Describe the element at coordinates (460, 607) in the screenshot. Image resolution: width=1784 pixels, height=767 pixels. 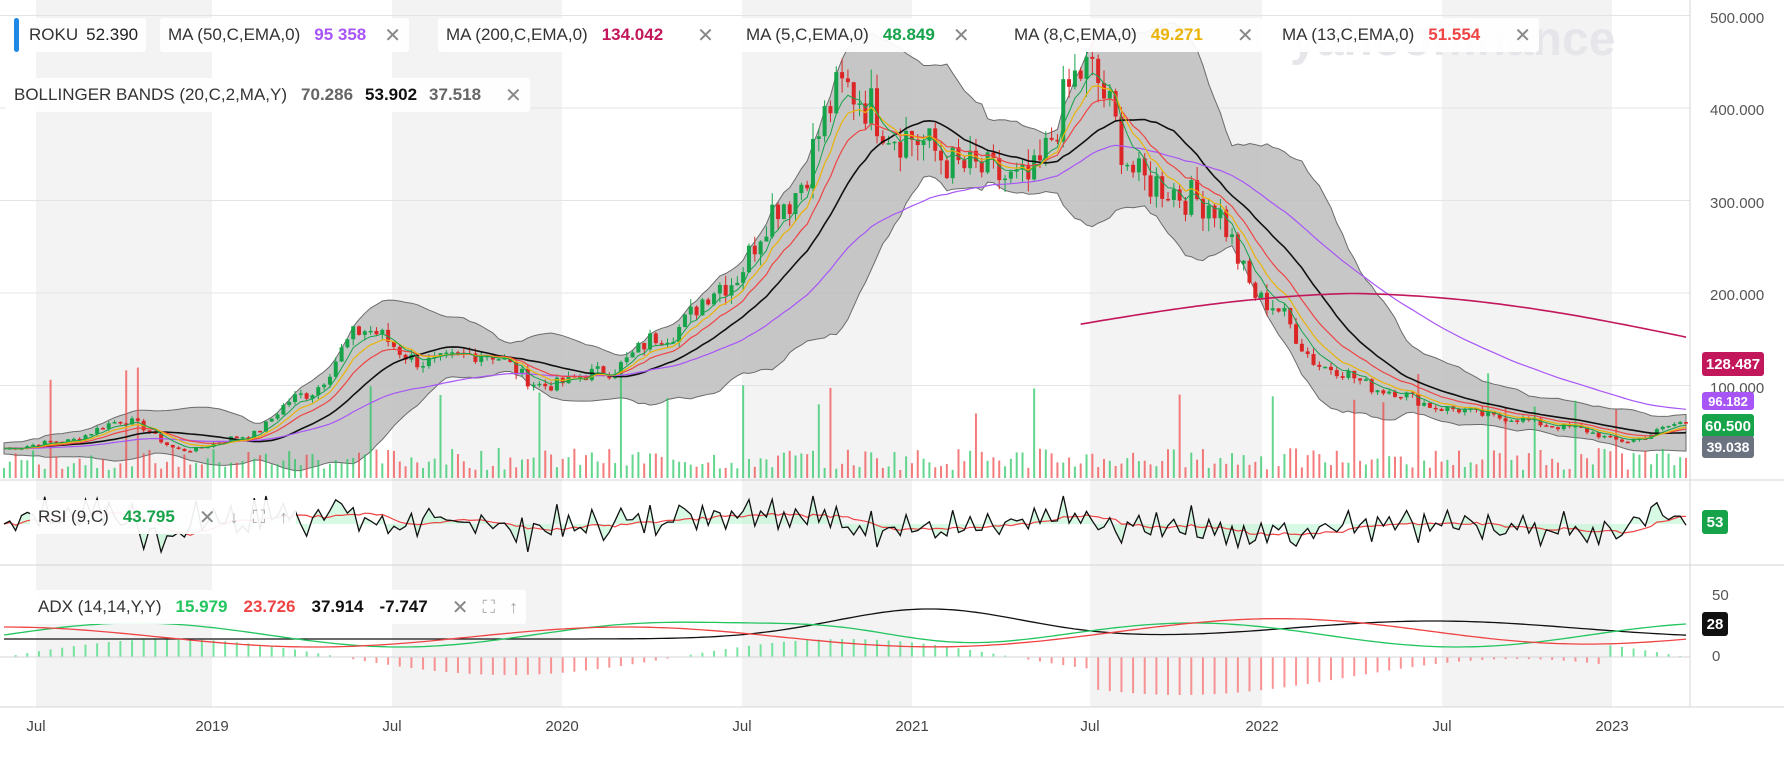
I see `adx-close-icon: ✕` at that location.